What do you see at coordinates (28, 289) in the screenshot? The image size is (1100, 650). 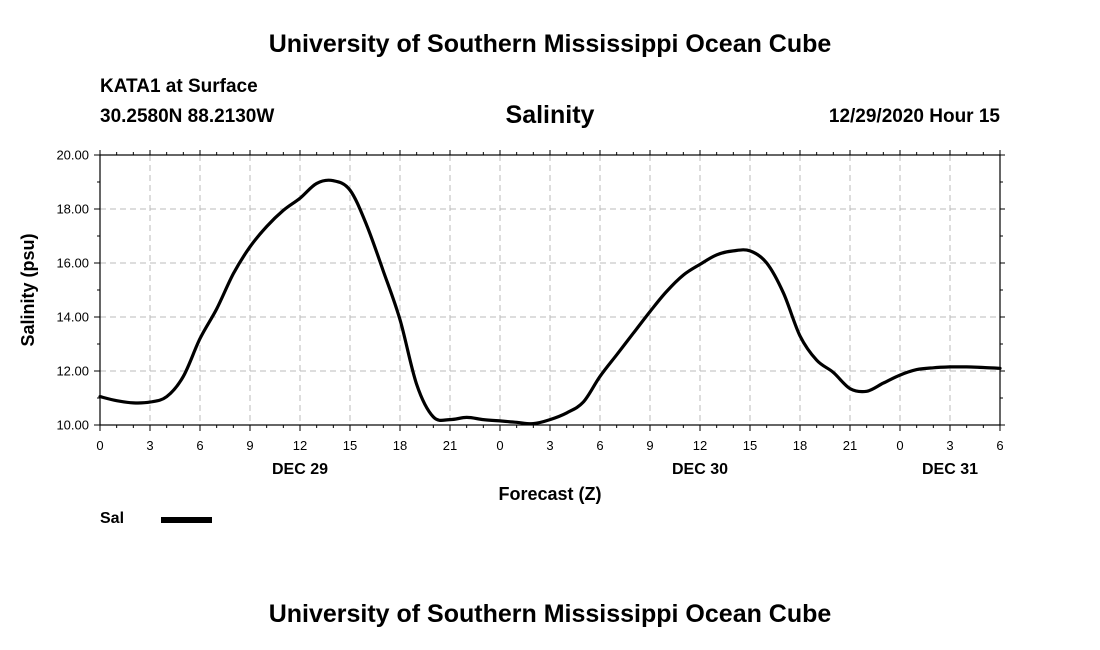 I see `y-axis-label: Salinity (psu)` at bounding box center [28, 289].